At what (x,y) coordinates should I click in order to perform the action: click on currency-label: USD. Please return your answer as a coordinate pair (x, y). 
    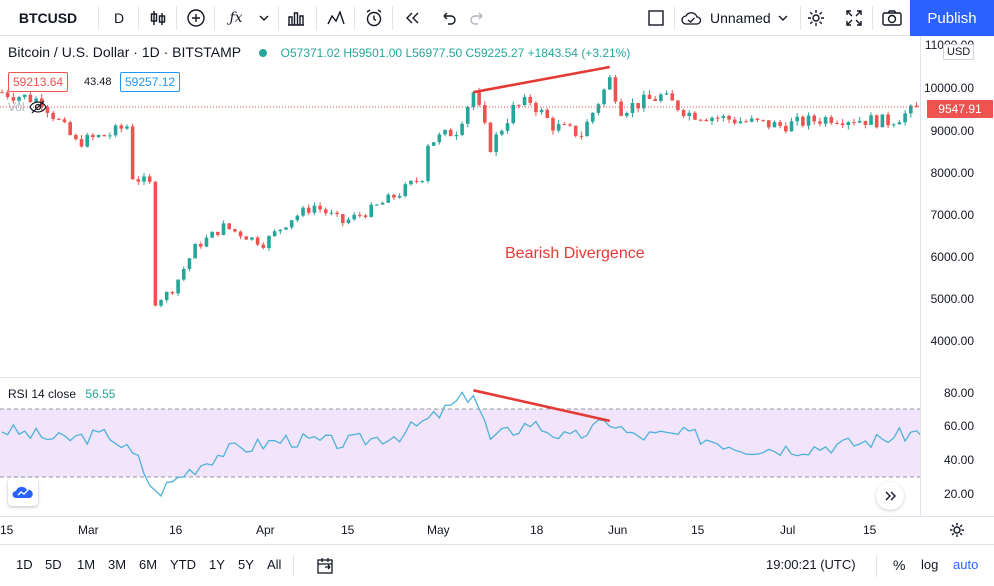
    Looking at the image, I should click on (959, 52).